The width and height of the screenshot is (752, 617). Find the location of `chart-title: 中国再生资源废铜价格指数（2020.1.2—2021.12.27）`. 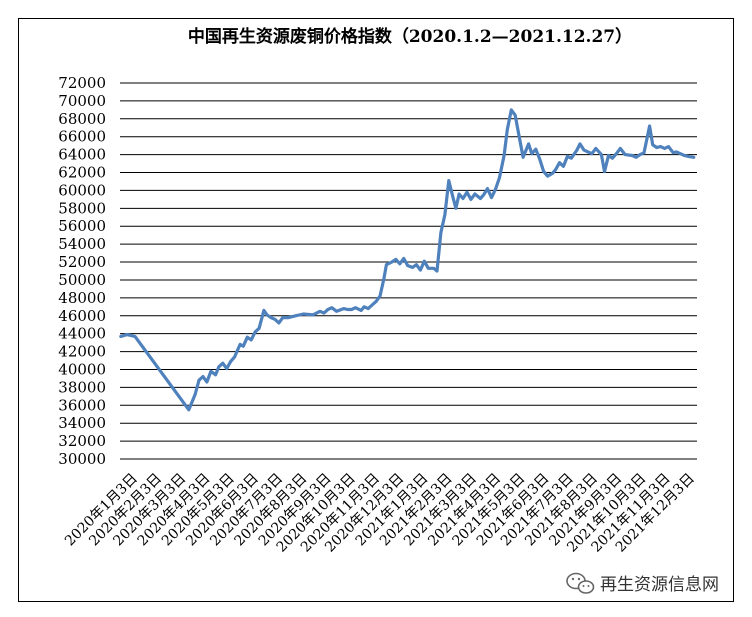

chart-title: 中国再生资源废铜价格指数（2020.1.2—2021.12.27） is located at coordinates (410, 36).